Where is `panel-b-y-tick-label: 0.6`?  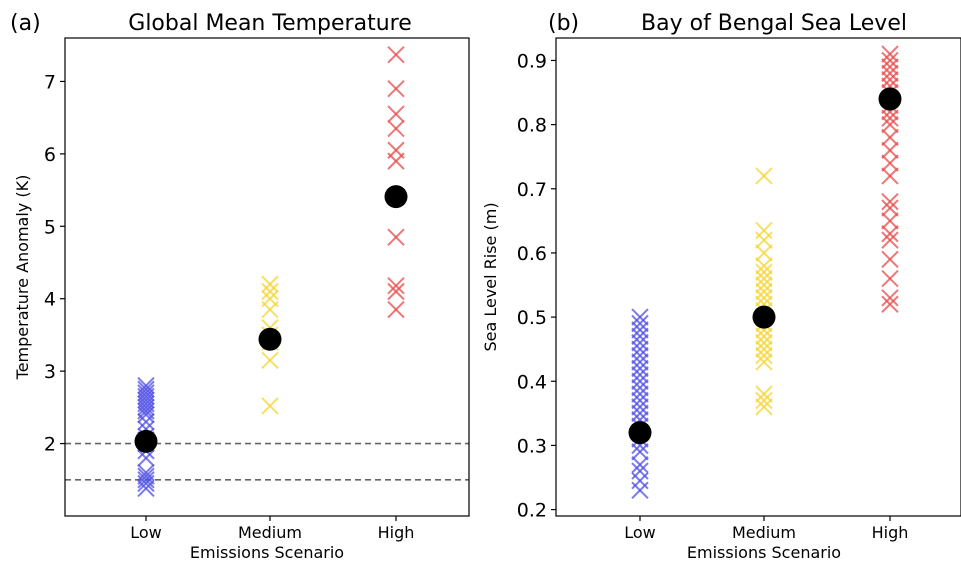
panel-b-y-tick-label: 0.6 is located at coordinates (532, 254).